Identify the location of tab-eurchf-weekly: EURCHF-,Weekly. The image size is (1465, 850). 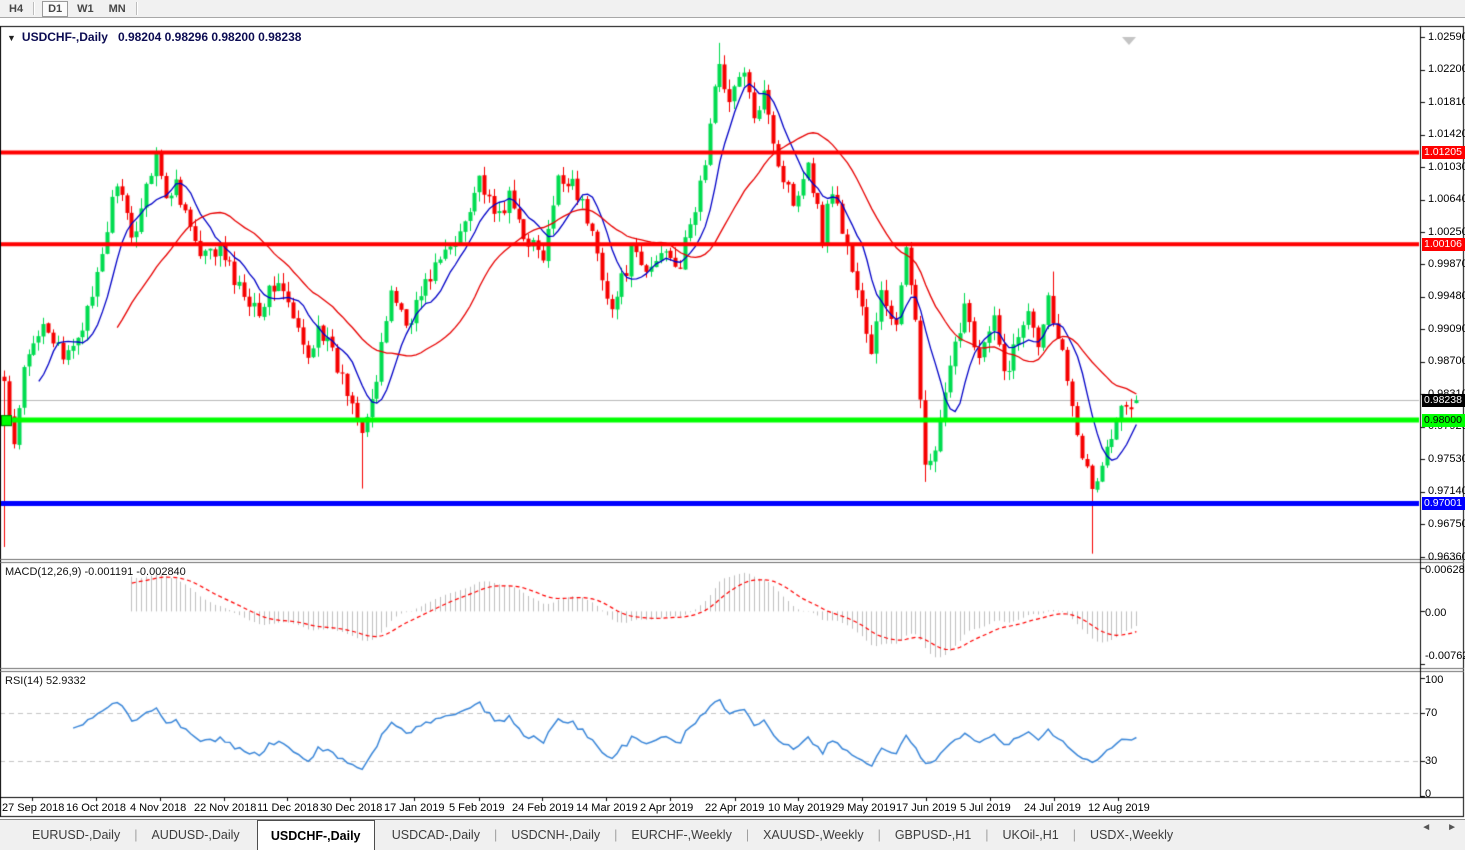
(681, 835).